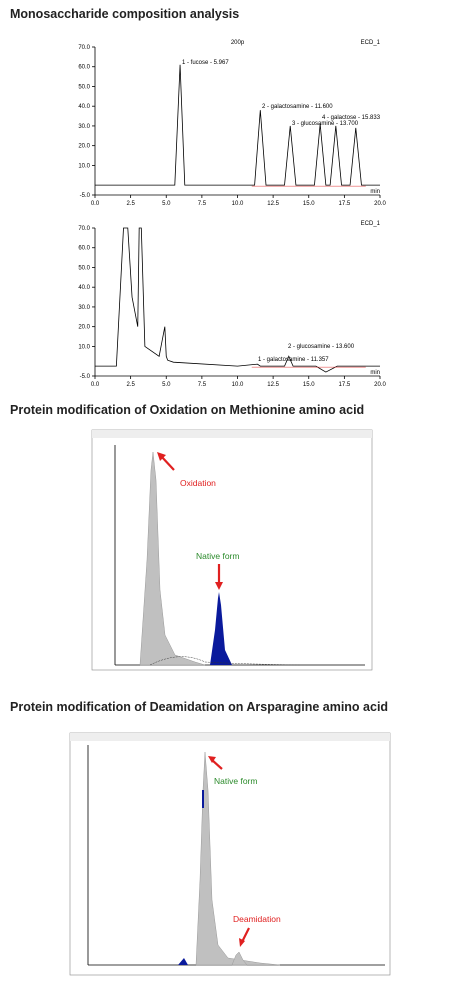 Image resolution: width=461 pixels, height=1000 pixels. Describe the element at coordinates (205, 63) in the screenshot. I see `peak-label: 1 - fucose - 5.967` at that location.